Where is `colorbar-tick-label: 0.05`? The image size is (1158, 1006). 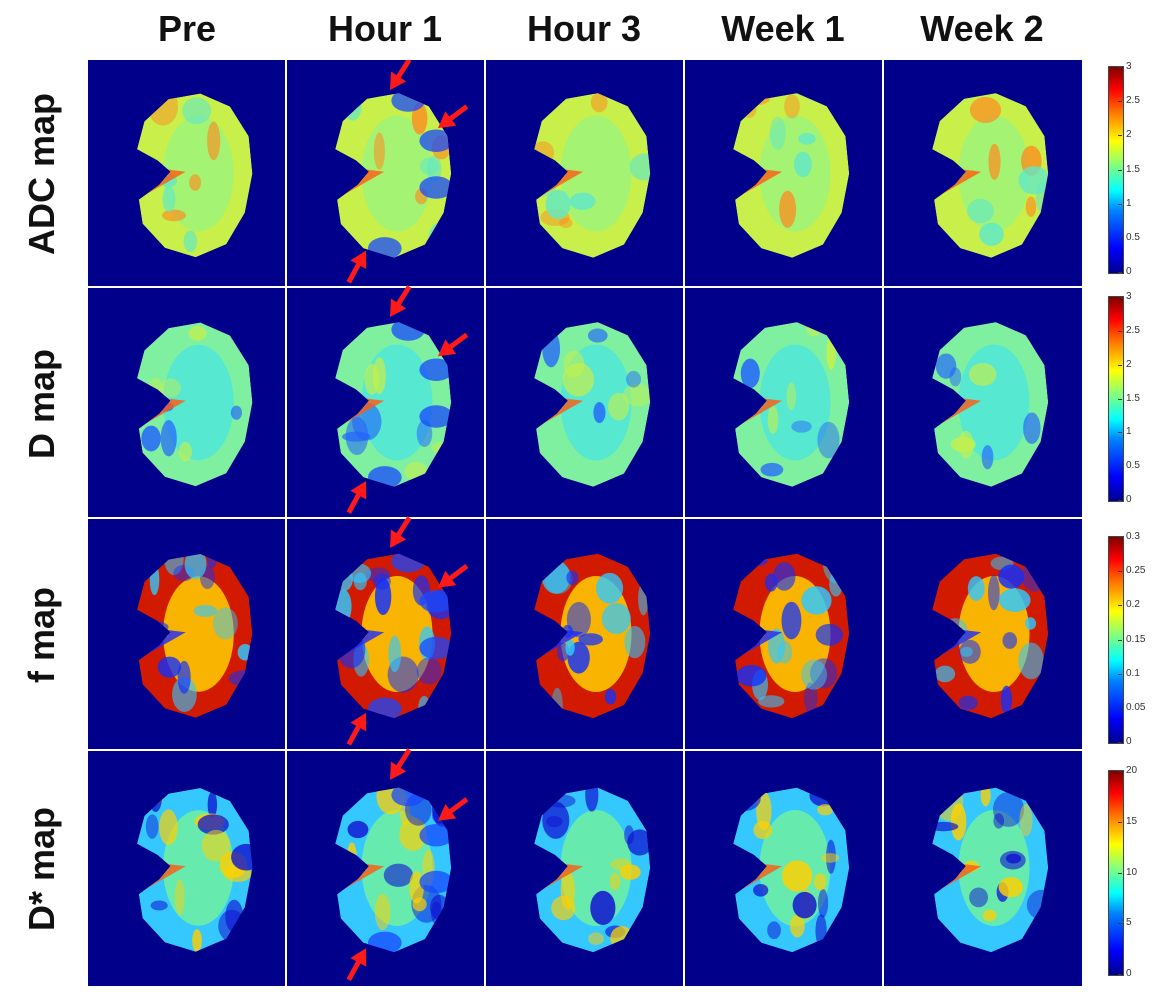
colorbar-tick-label: 0.05 is located at coordinates (1136, 707).